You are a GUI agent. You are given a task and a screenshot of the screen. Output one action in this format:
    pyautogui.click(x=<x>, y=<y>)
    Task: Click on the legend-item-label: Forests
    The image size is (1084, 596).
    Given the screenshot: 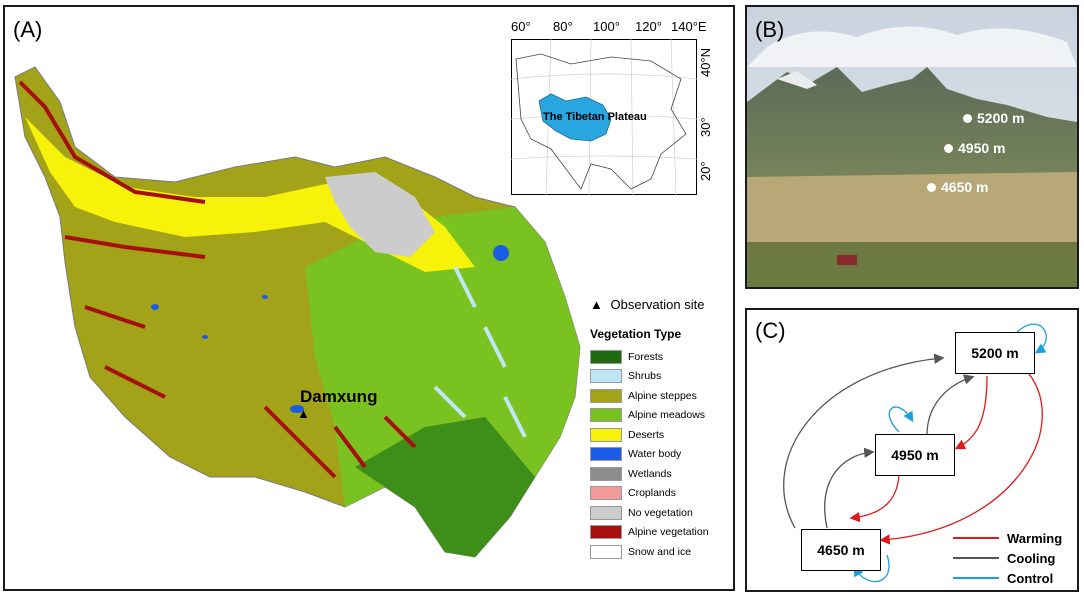 What is the action you would take?
    pyautogui.click(x=646, y=356)
    